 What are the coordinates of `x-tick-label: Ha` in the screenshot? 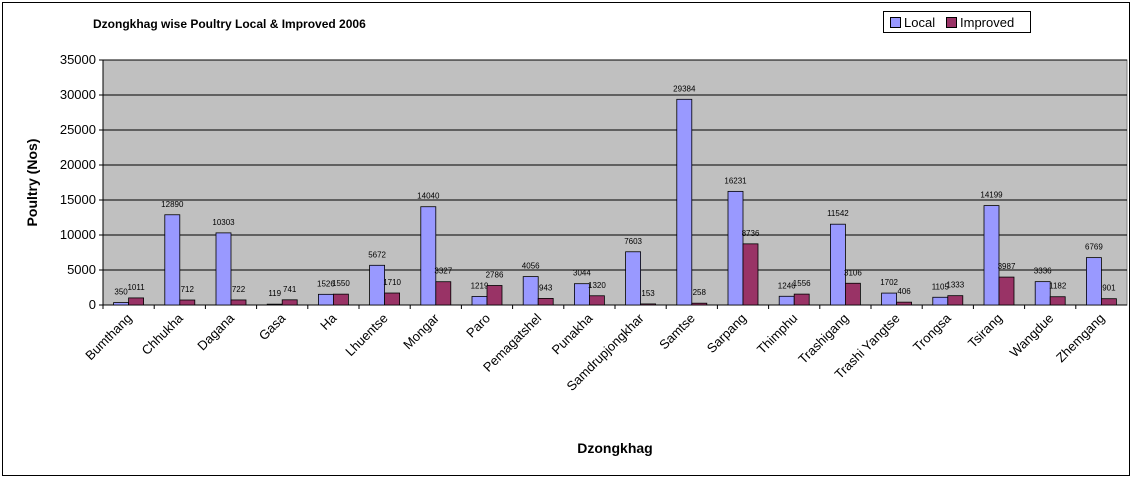 It's located at (328, 321).